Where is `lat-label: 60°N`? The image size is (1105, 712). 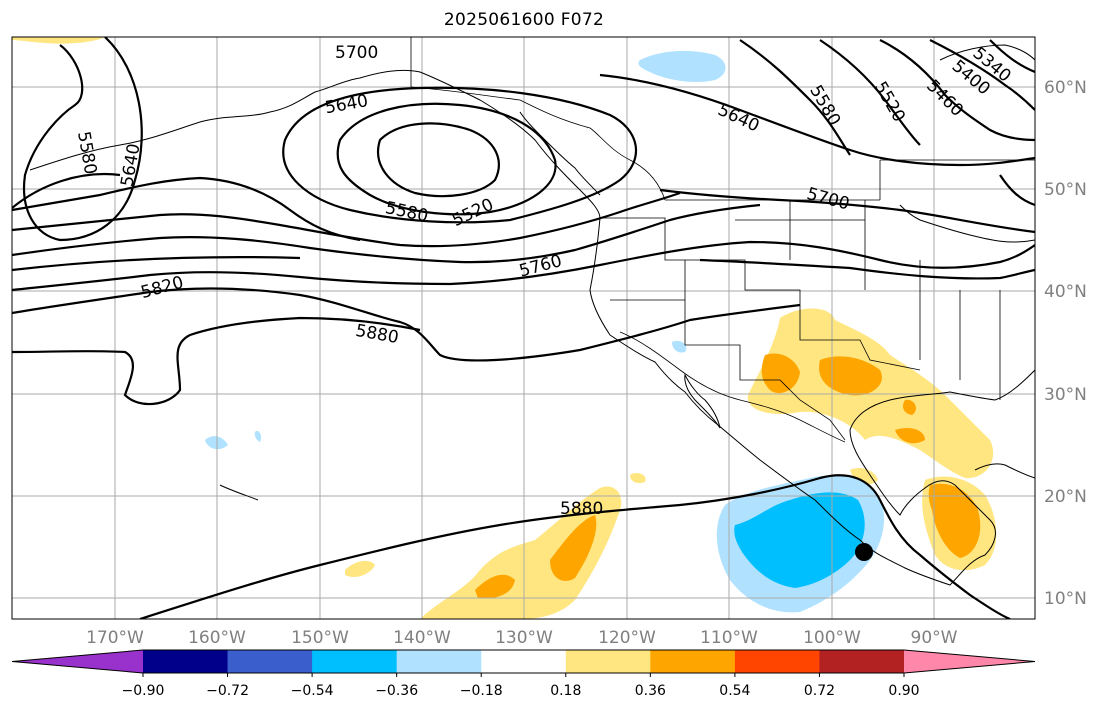 lat-label: 60°N is located at coordinates (1065, 88).